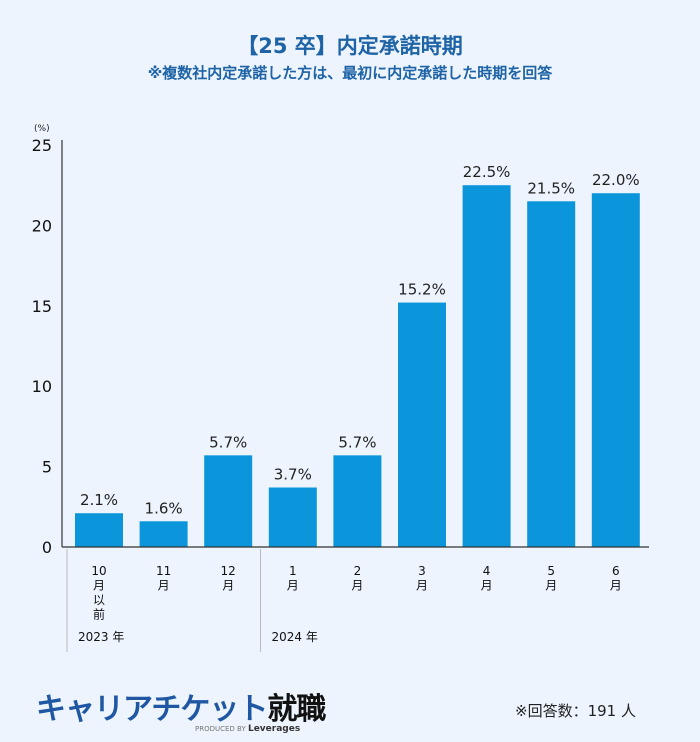 The width and height of the screenshot is (700, 742). What do you see at coordinates (422, 571) in the screenshot?
I see `x-tick-label: 3` at bounding box center [422, 571].